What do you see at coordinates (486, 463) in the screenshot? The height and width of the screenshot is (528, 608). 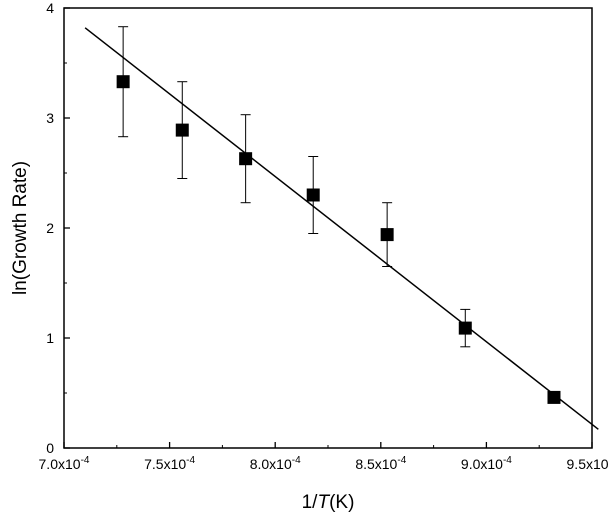 I see `x-tick-label: 9.0x10⁻⁴` at bounding box center [486, 463].